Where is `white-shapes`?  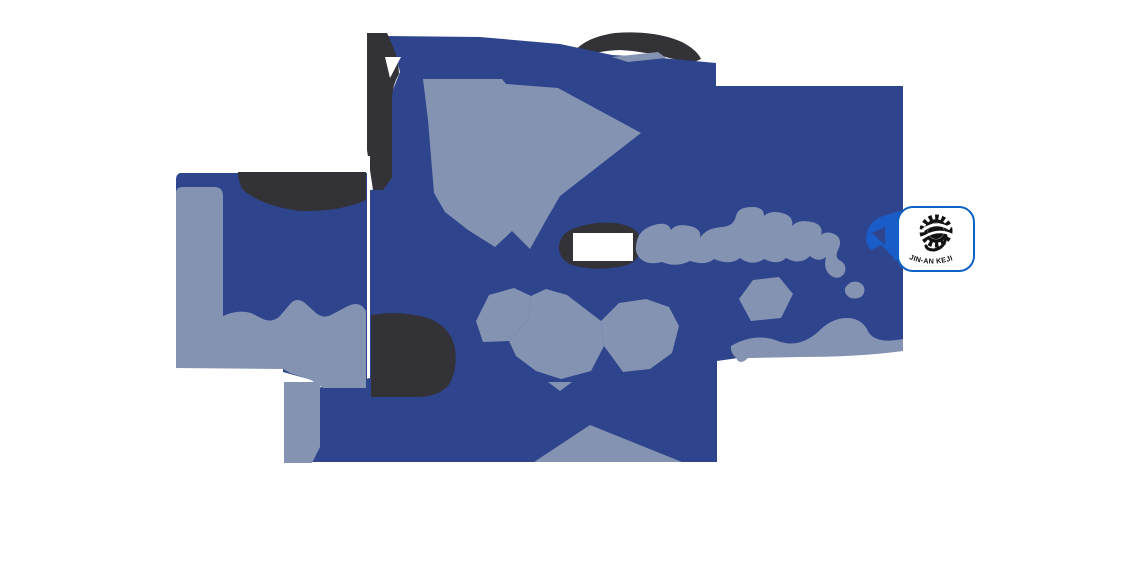 white-shapes is located at coordinates (500, 212).